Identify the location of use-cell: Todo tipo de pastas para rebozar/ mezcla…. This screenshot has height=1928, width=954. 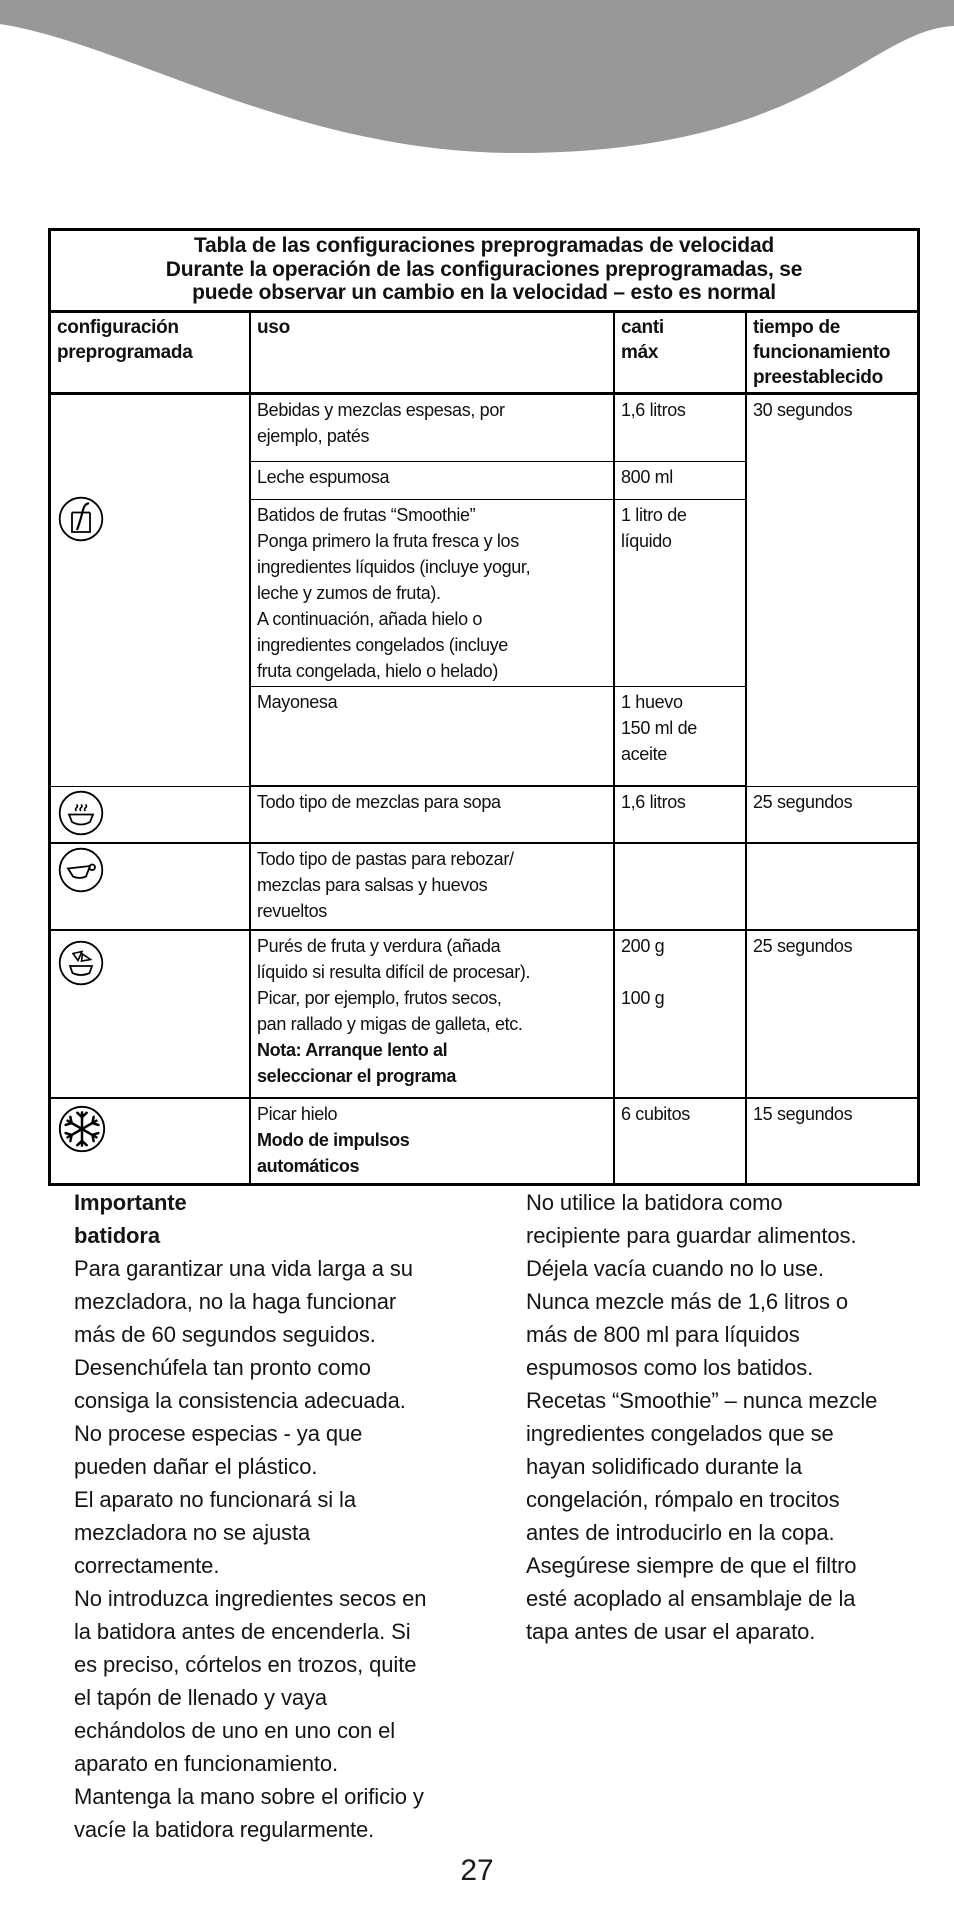
(432, 887).